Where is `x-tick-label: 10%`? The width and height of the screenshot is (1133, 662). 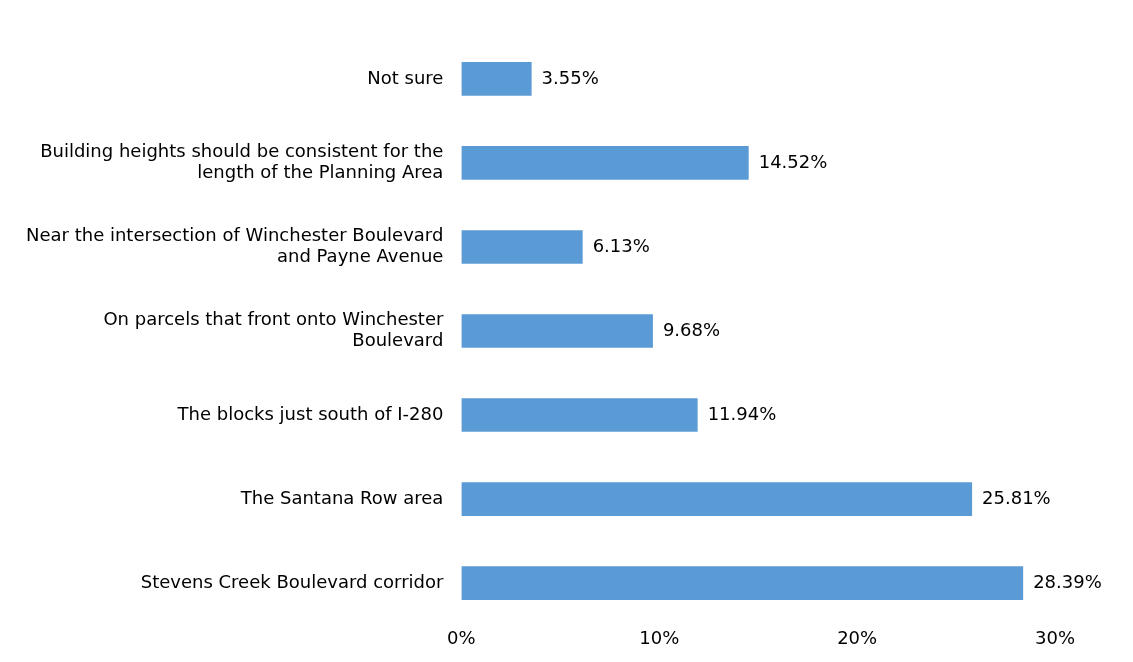
x-tick-label: 10% is located at coordinates (659, 637).